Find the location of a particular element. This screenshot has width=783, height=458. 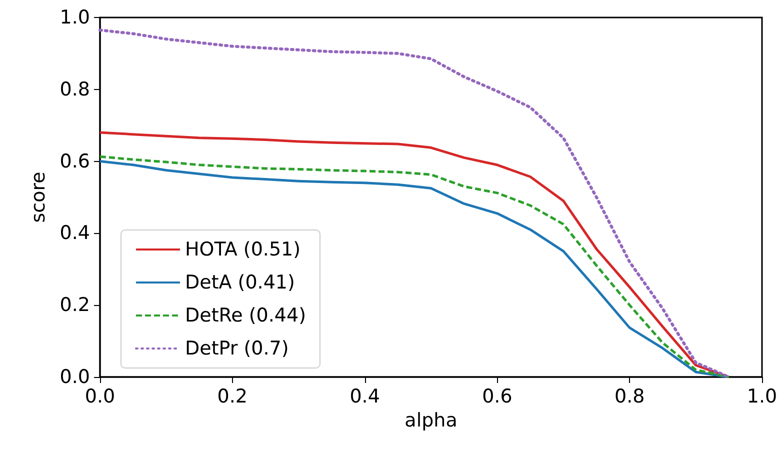

y-tick-label: 0.4 is located at coordinates (75, 233).